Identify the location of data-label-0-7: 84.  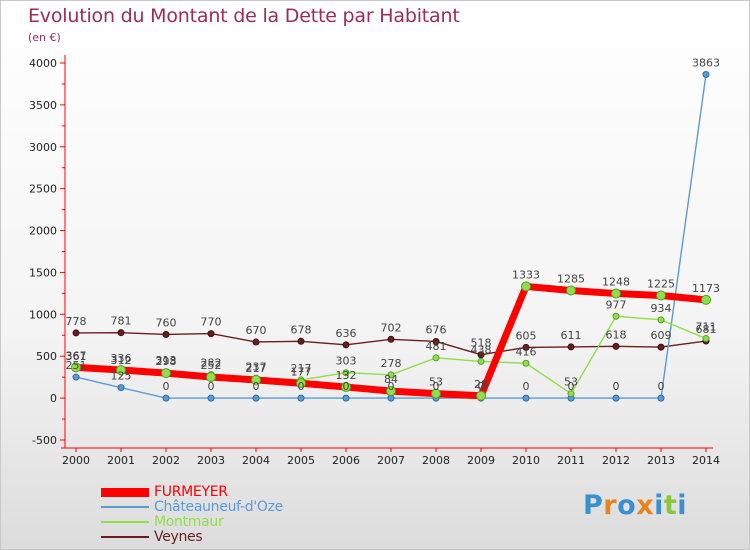
(391, 379).